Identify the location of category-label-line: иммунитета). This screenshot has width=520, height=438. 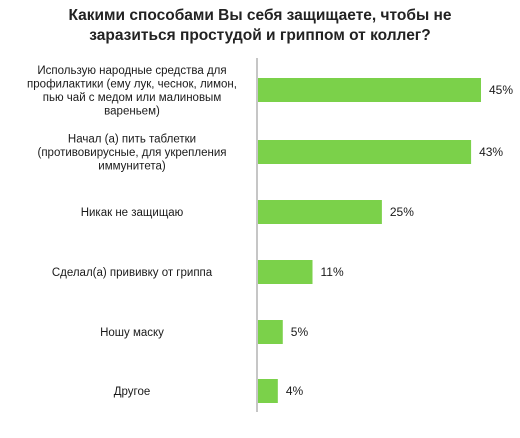
(132, 167).